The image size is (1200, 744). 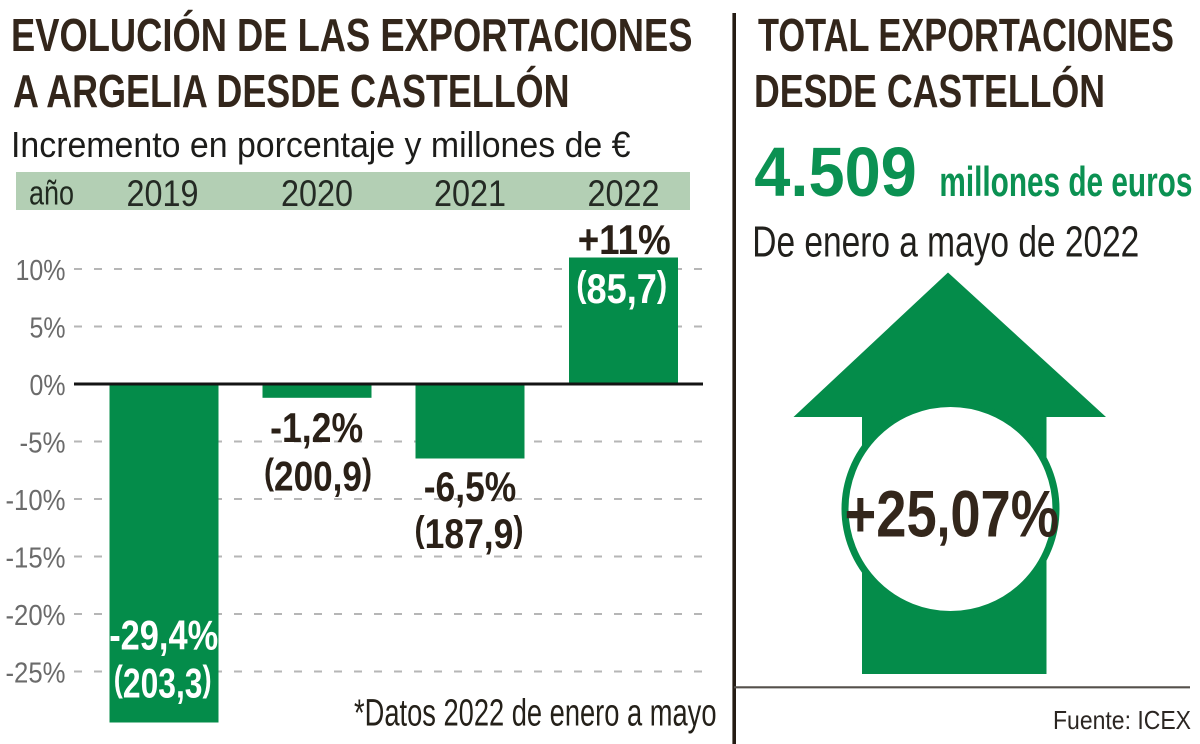 I want to click on svg-text: -20%, so click(x=36, y=616).